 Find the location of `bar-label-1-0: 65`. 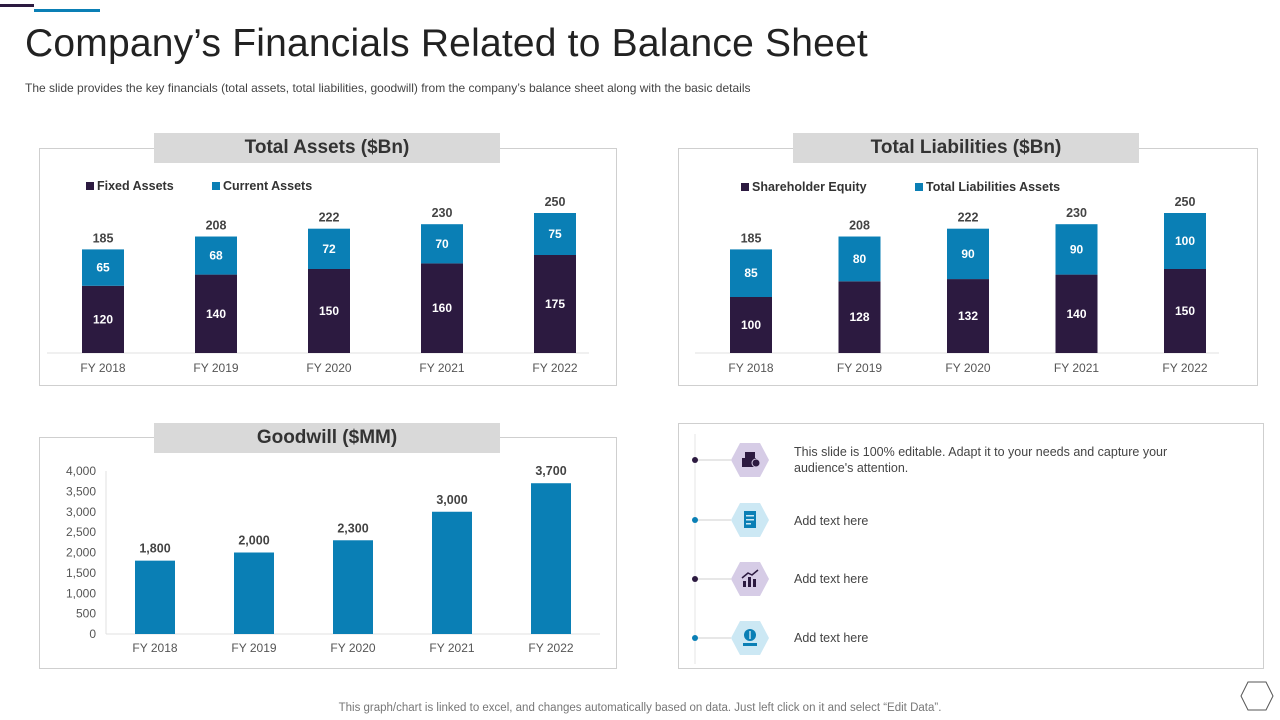

bar-label-1-0: 65 is located at coordinates (103, 268).